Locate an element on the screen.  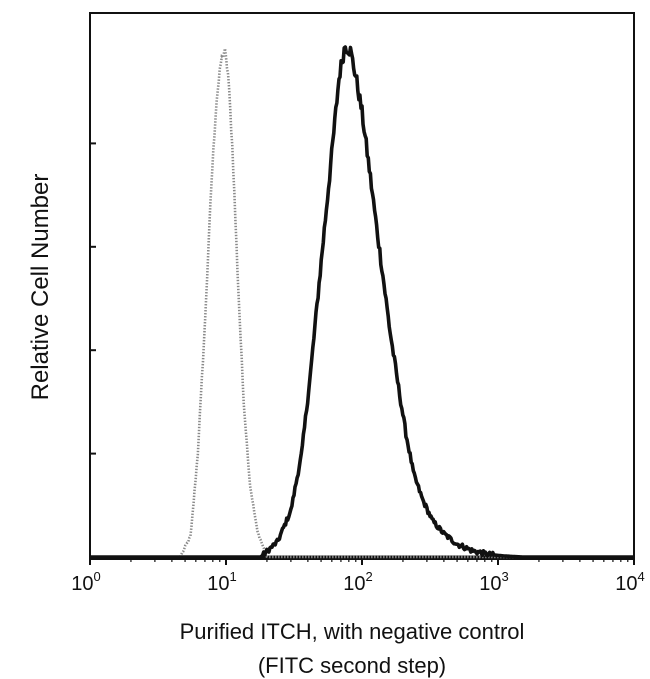
x-tick-label: 10⁰ is located at coordinates (85, 582).